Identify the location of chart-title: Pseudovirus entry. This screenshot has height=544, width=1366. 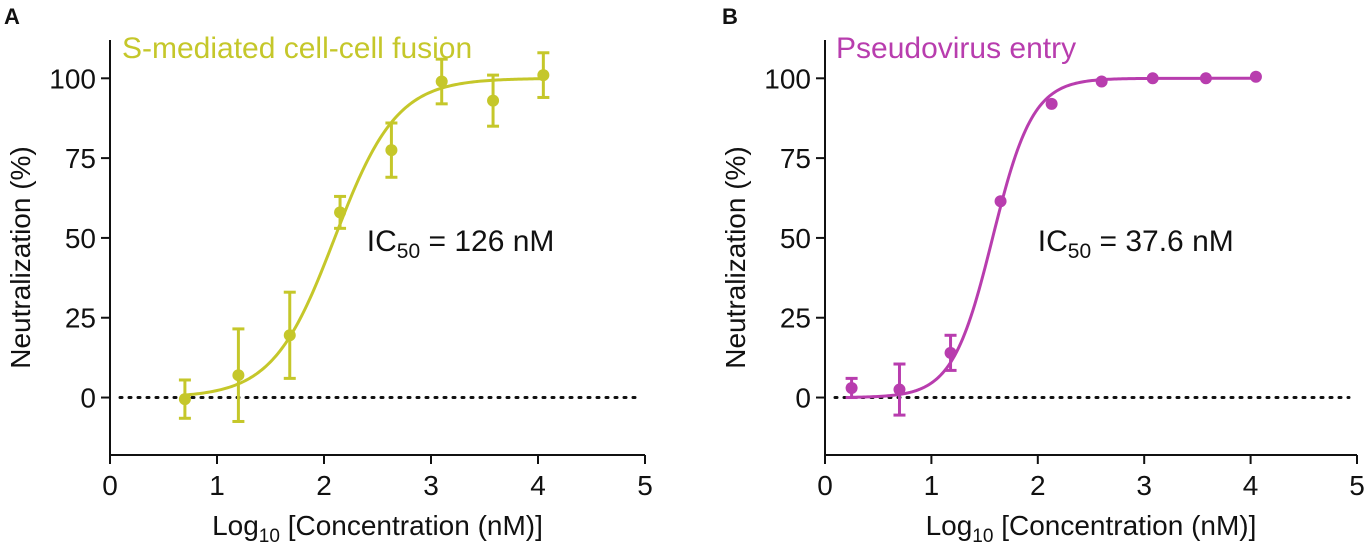
(956, 48).